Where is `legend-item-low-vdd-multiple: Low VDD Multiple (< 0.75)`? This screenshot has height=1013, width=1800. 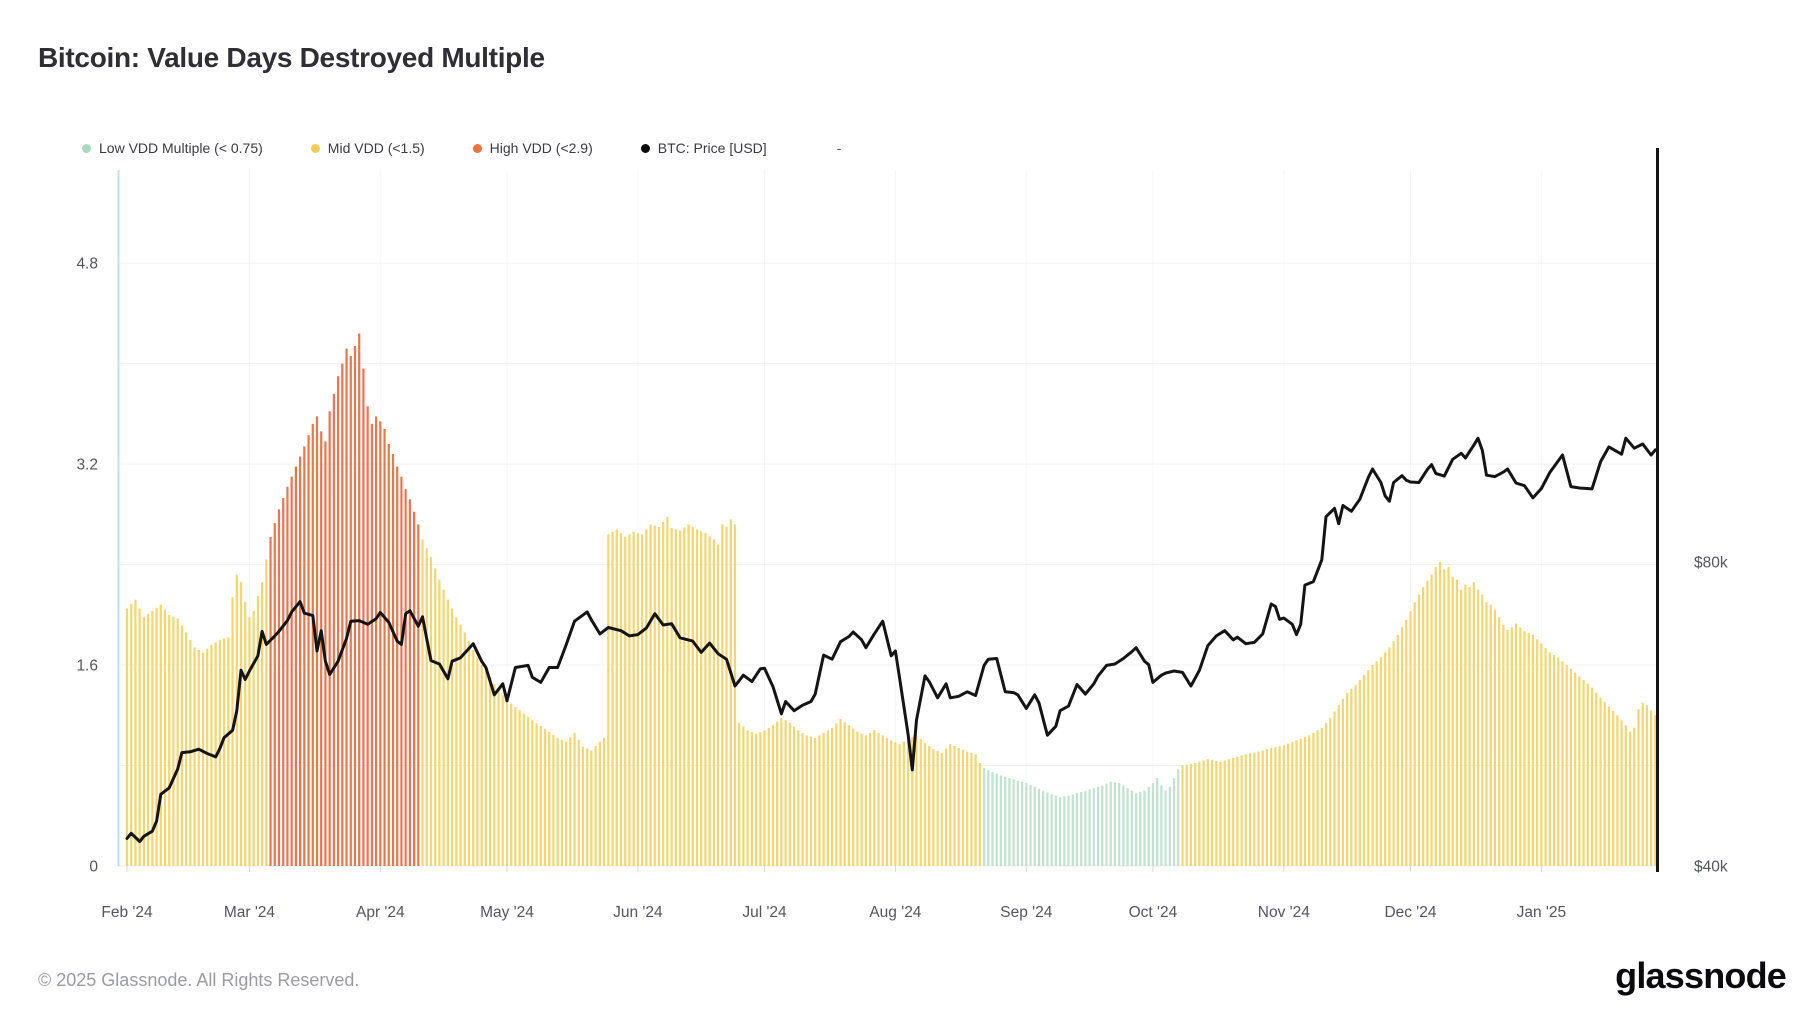
legend-item-low-vdd-multiple: Low VDD Multiple (< 0.75) is located at coordinates (172, 148).